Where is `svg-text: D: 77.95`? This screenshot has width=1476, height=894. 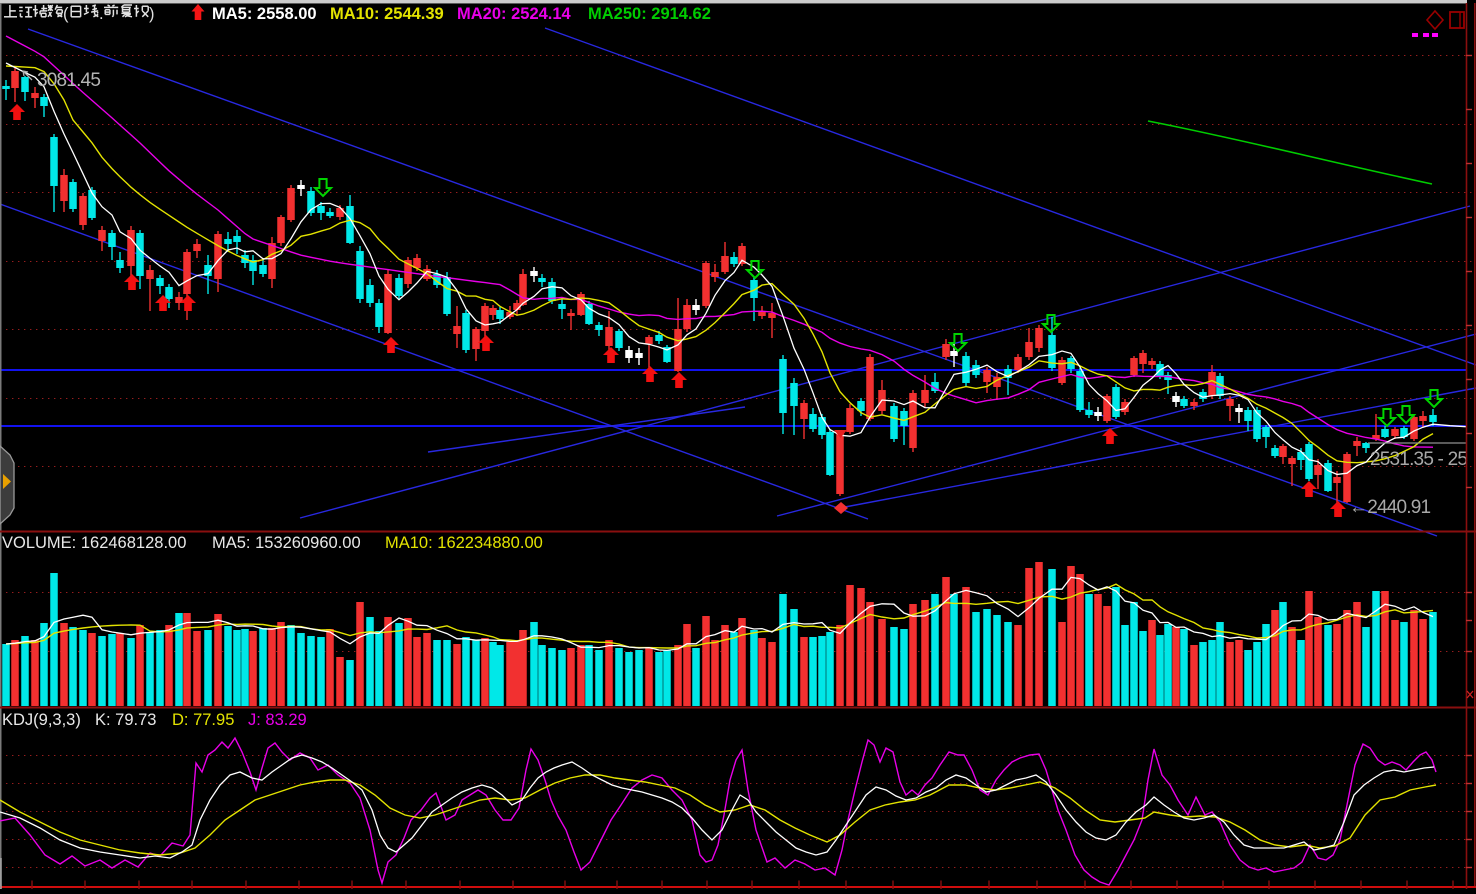 svg-text: D: 77.95 is located at coordinates (203, 720).